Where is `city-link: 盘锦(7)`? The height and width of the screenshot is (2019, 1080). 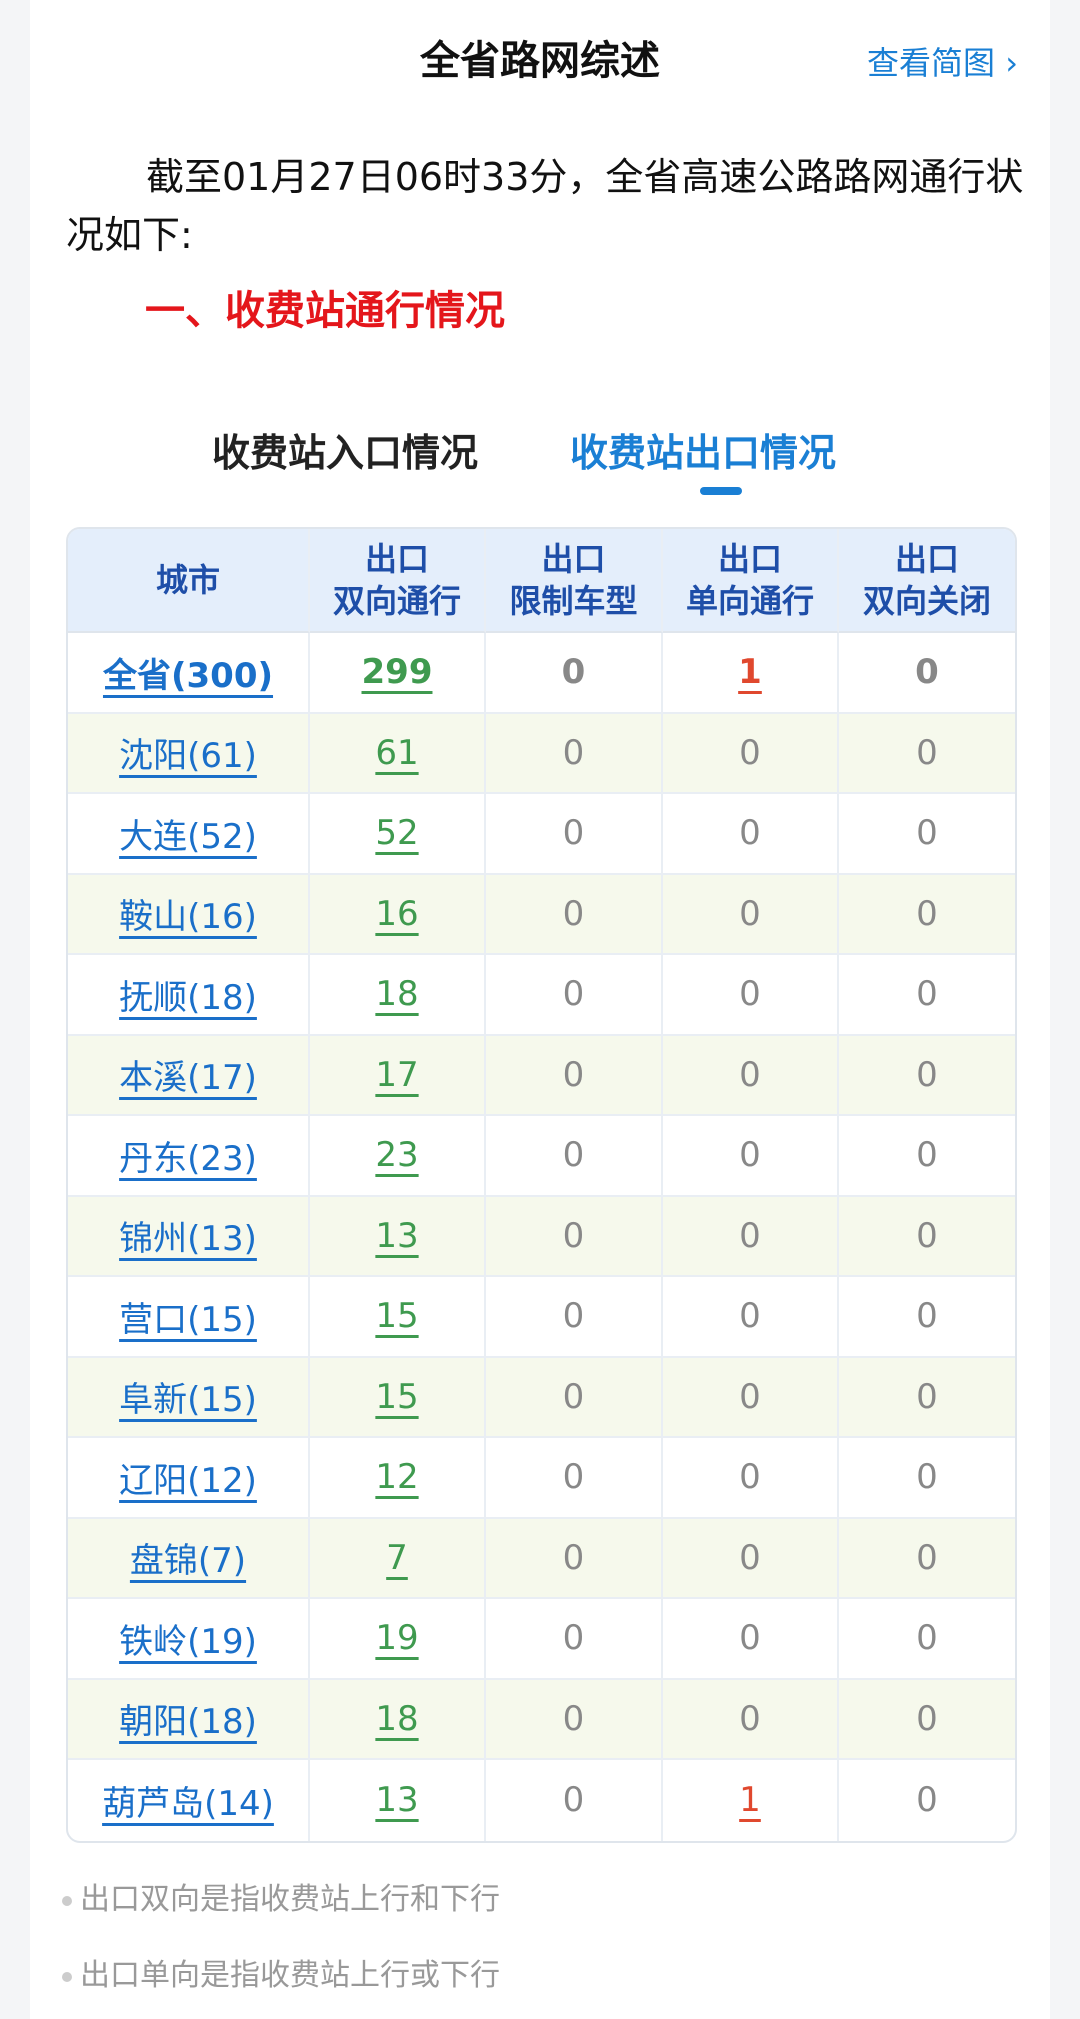
city-link: 盘锦(7) is located at coordinates (188, 1561).